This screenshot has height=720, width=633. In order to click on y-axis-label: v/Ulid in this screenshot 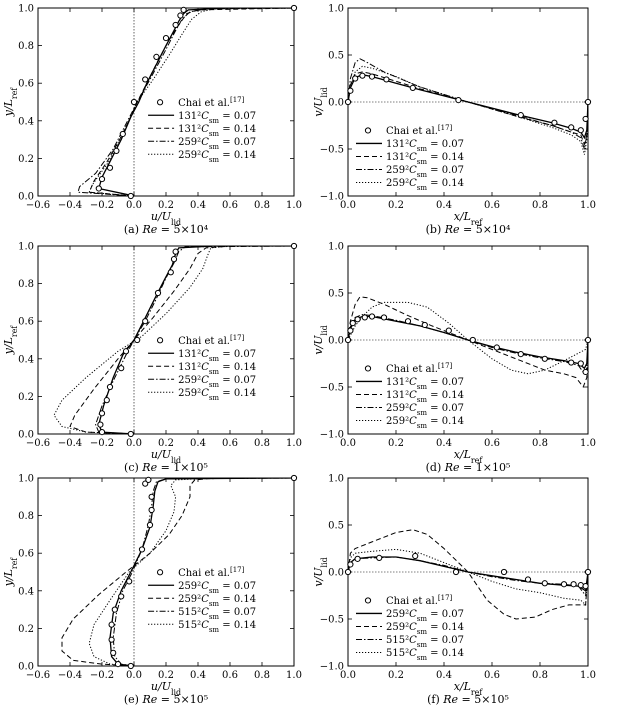, I will do `click(320, 101)`.